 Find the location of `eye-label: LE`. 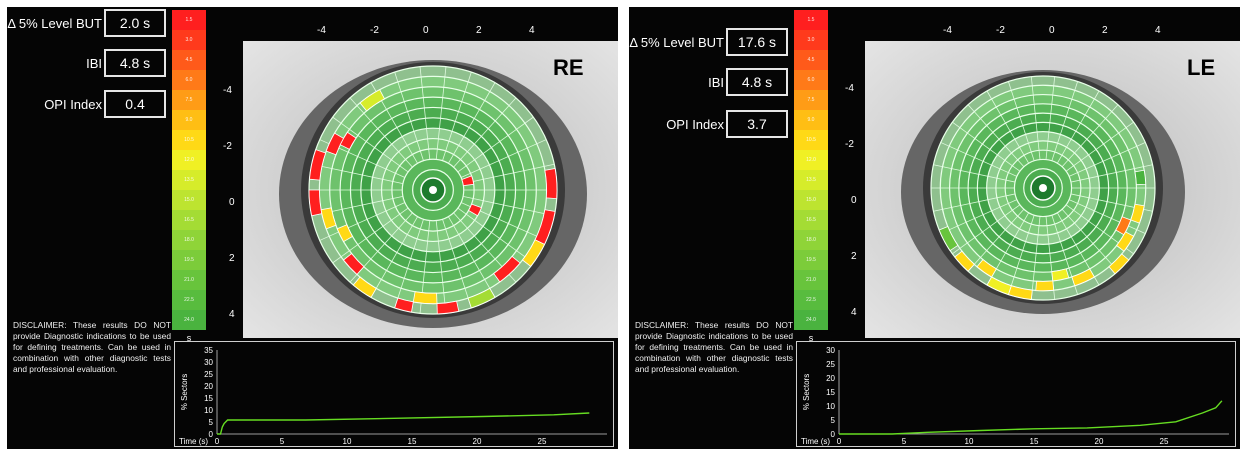

eye-label: LE is located at coordinates (1201, 67).